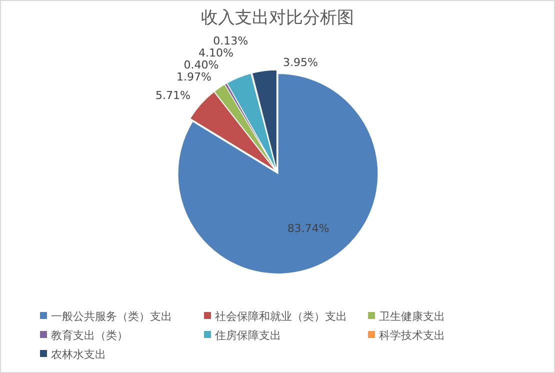  I want to click on data-label: 0.40%, so click(201, 65).